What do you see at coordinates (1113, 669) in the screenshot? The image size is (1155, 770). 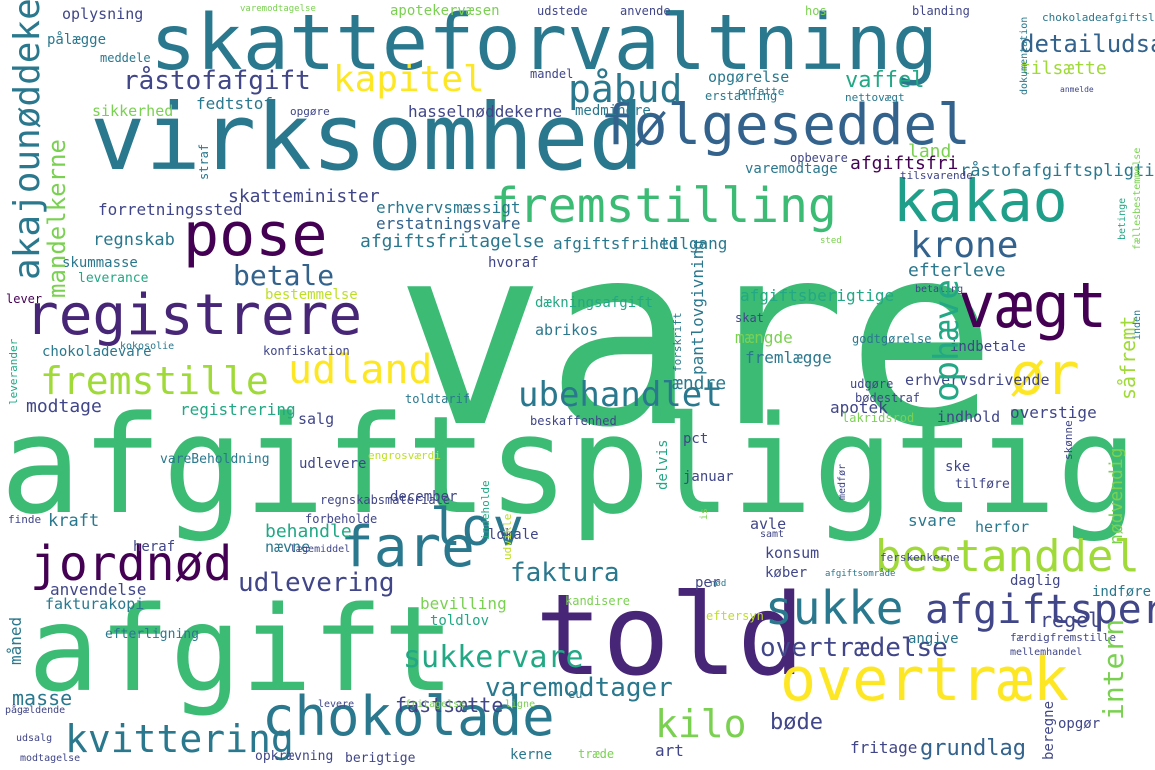 I see `word-regel: intern` at bounding box center [1113, 669].